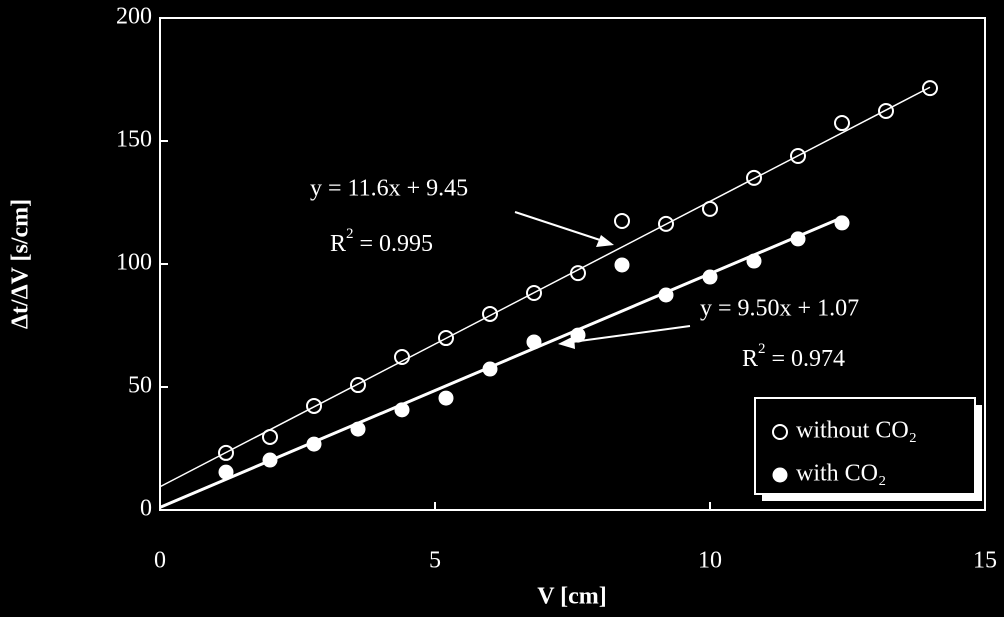  Describe the element at coordinates (146, 509) in the screenshot. I see `y-tick-label: 0` at that location.